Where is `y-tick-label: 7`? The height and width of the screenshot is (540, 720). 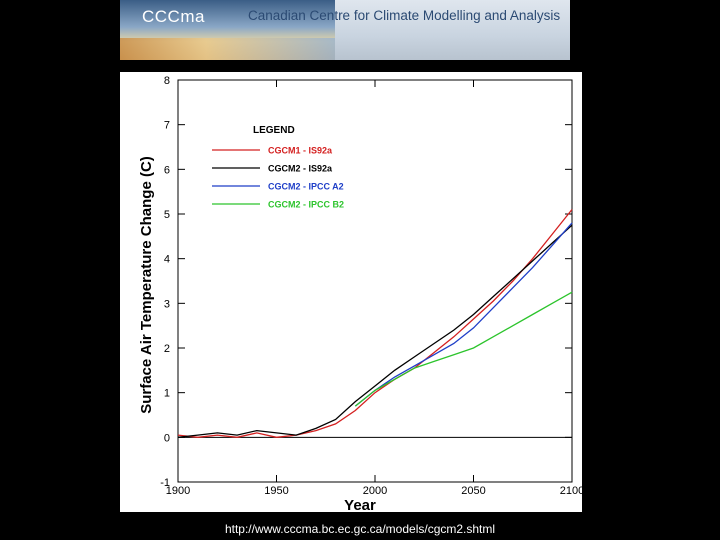
y-tick-label: 7 is located at coordinates (167, 126).